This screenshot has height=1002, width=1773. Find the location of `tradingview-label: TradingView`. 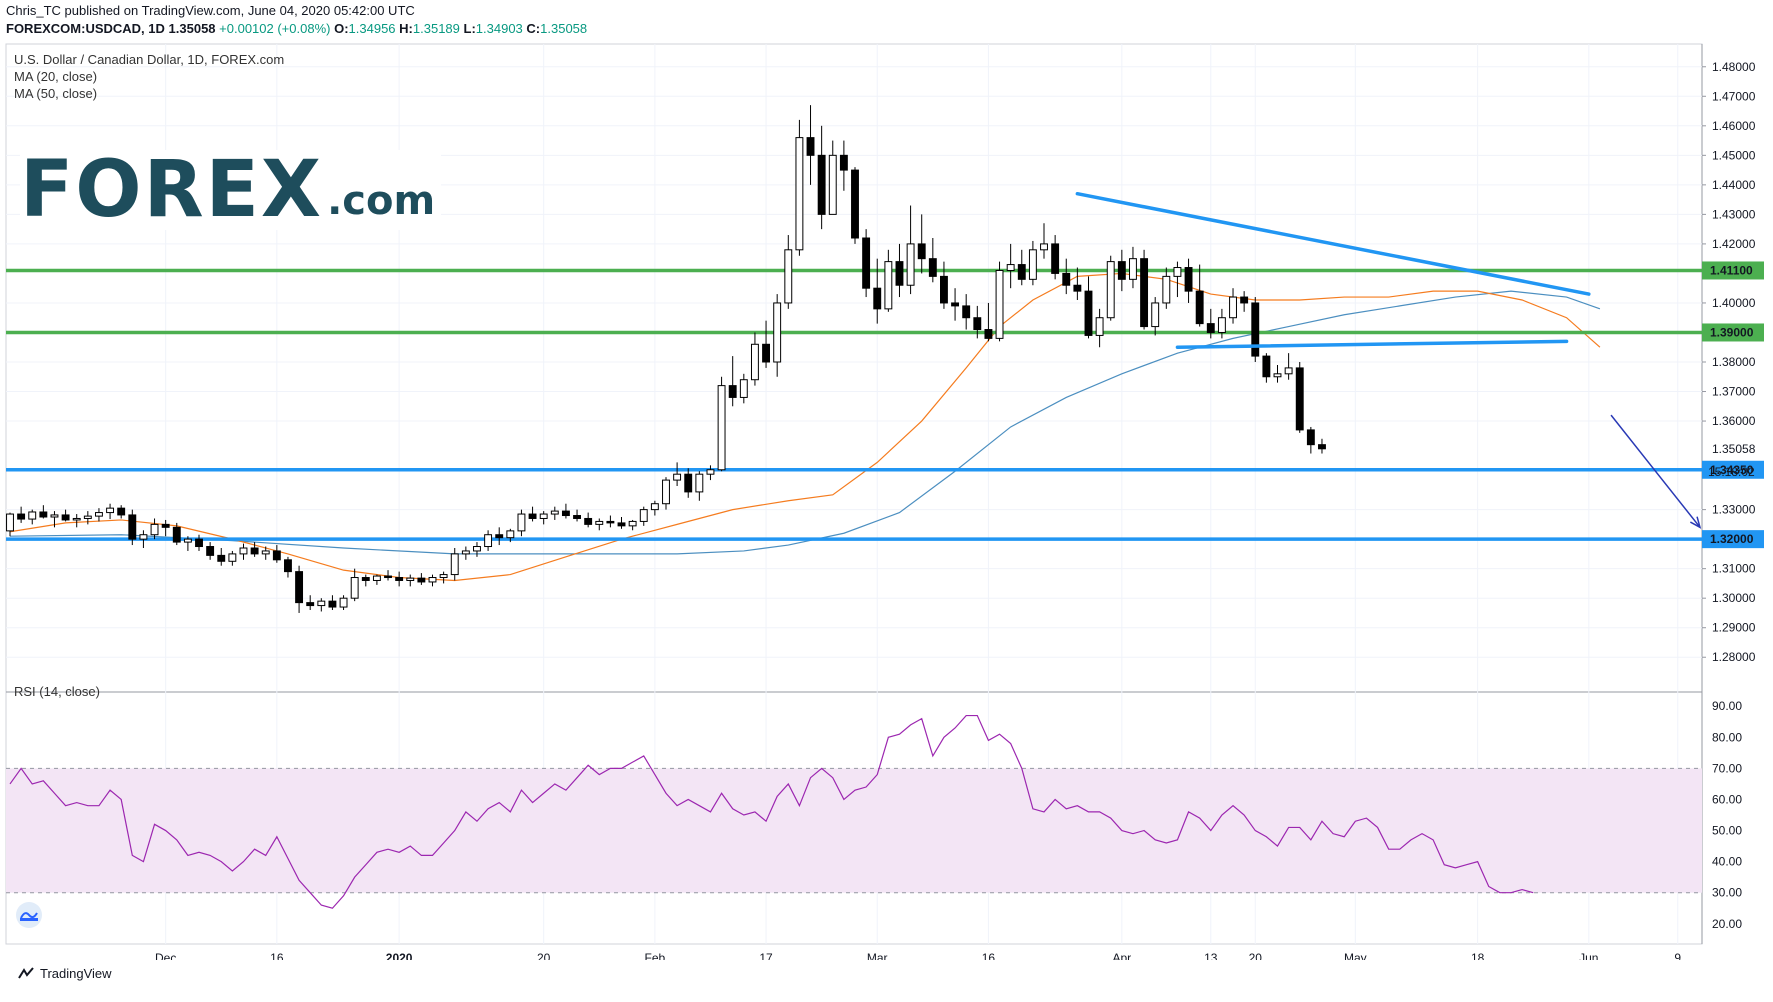

tradingview-label: TradingView is located at coordinates (76, 973).